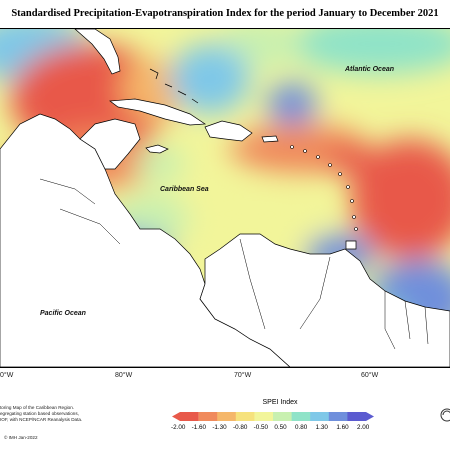  Describe the element at coordinates (63, 313) in the screenshot. I see `pacific-ocean-label: Pacific Ocean` at that location.